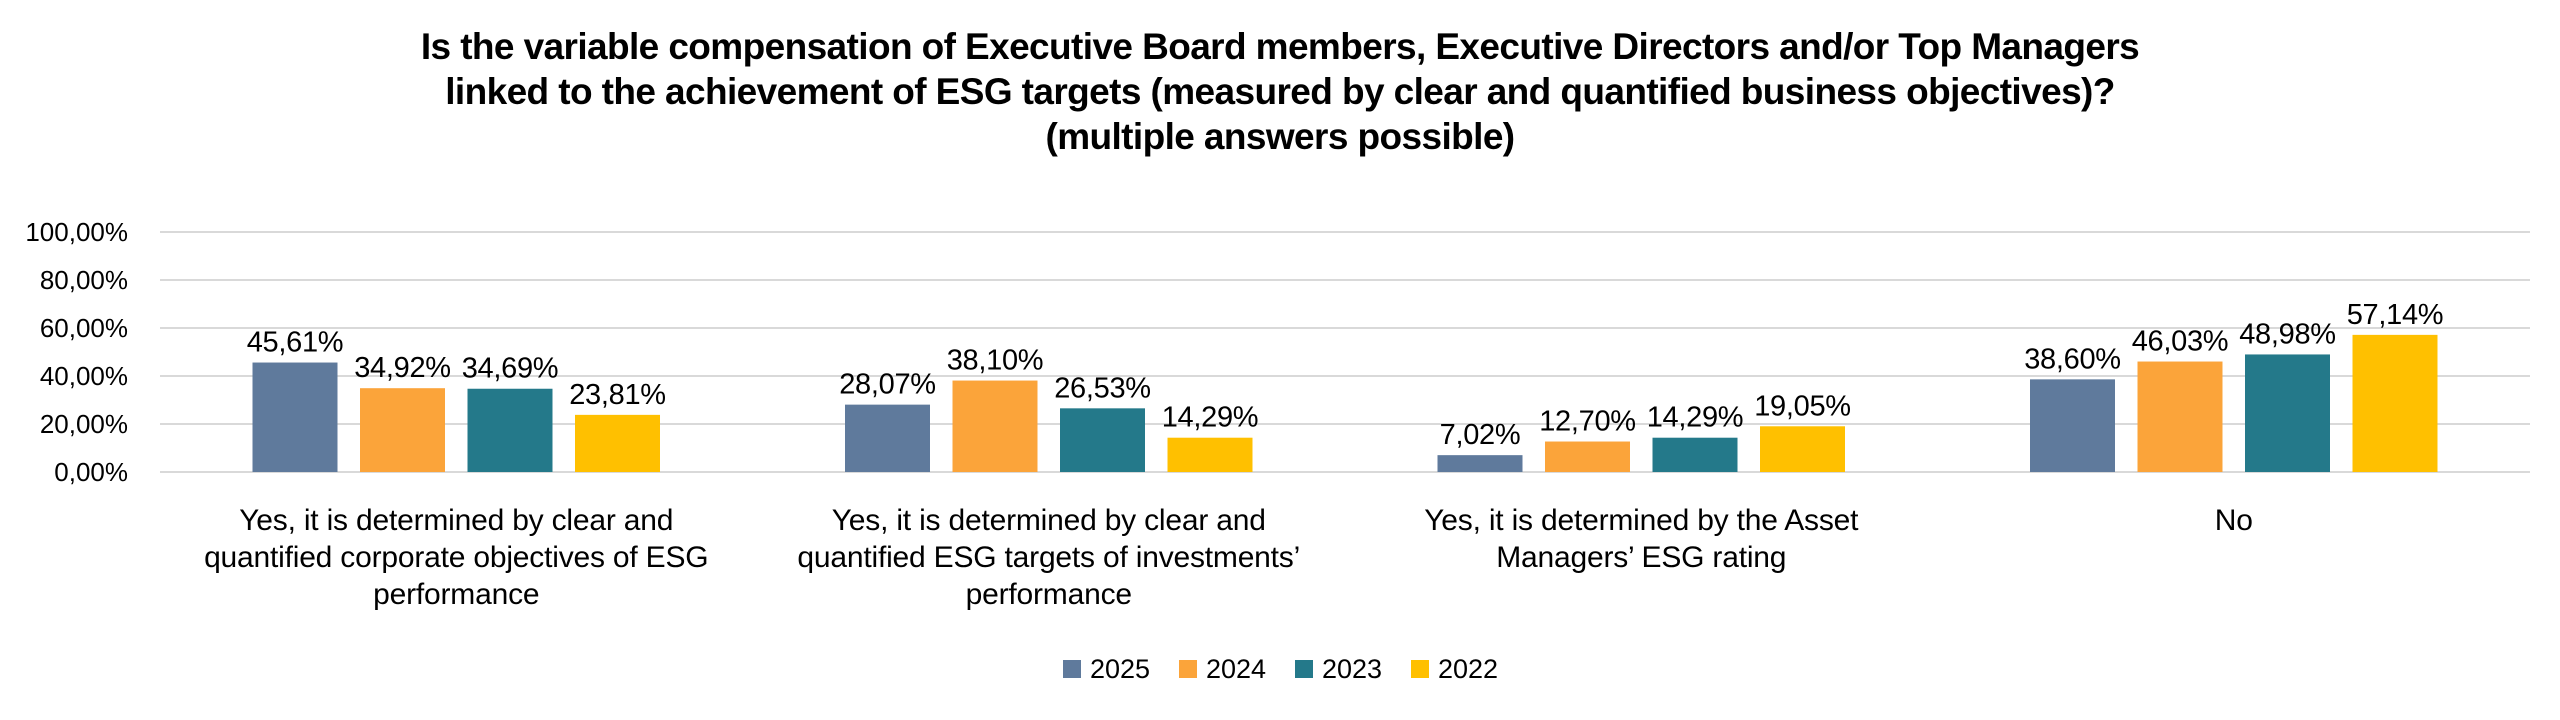 The width and height of the screenshot is (2560, 720). What do you see at coordinates (1280, 136) in the screenshot?
I see `chart-title-line-3: (multiple answers possible)` at bounding box center [1280, 136].